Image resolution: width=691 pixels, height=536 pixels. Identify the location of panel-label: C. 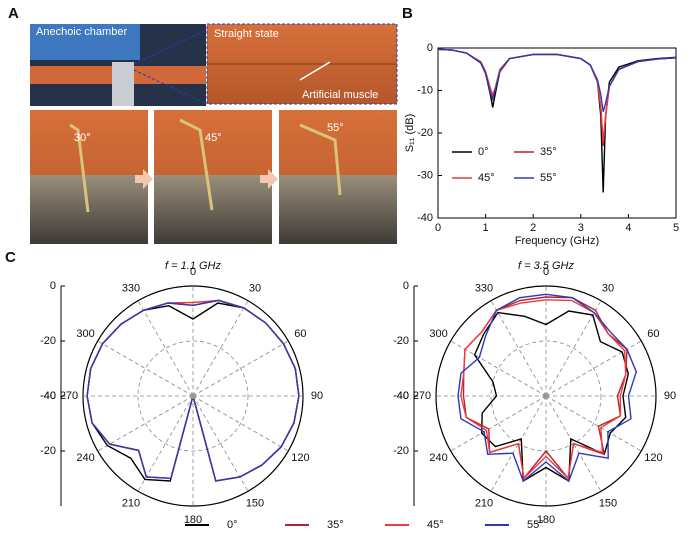
(10, 257).